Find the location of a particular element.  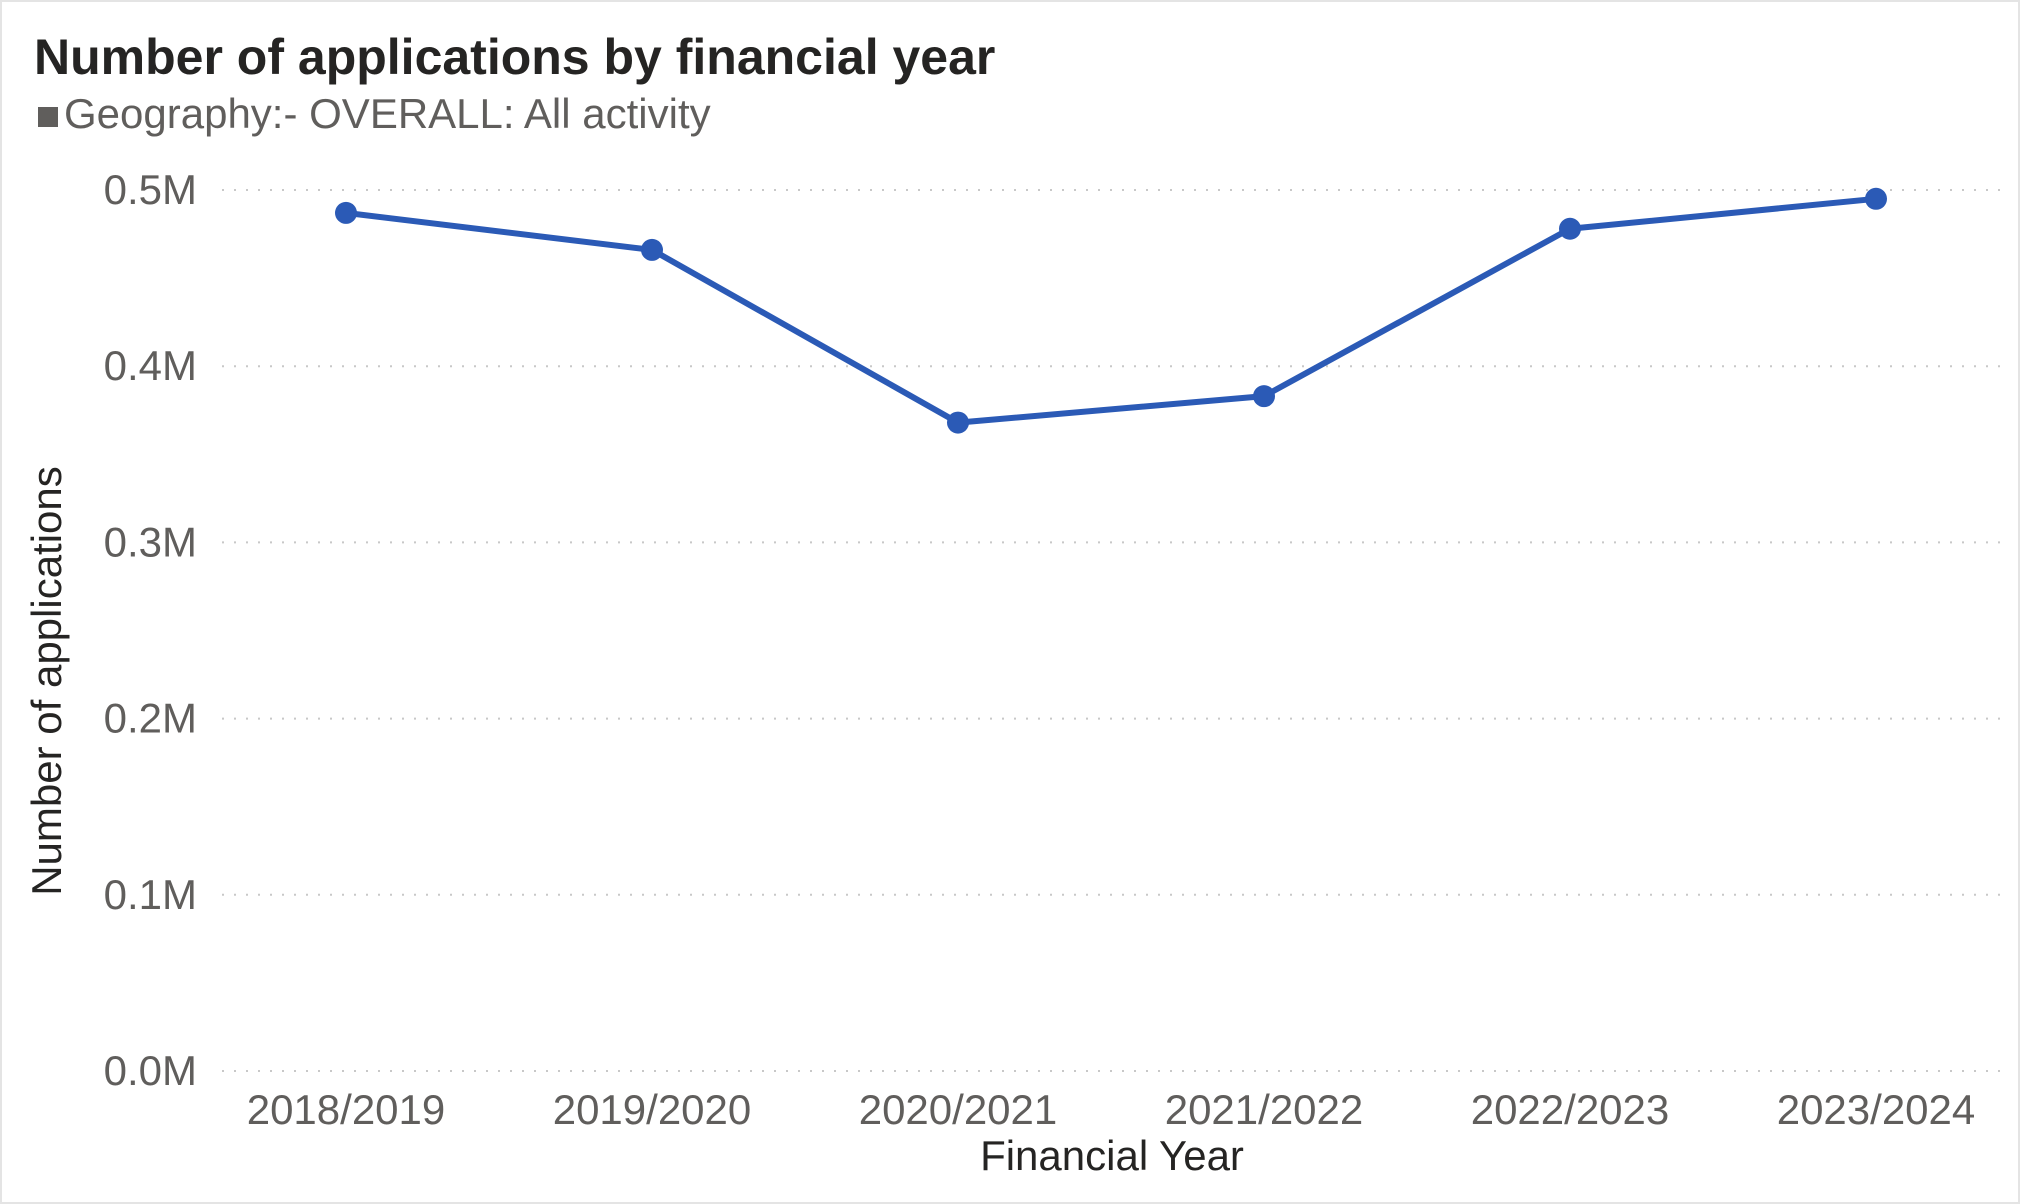

y-tick-label: 0.0M is located at coordinates (150, 1070).